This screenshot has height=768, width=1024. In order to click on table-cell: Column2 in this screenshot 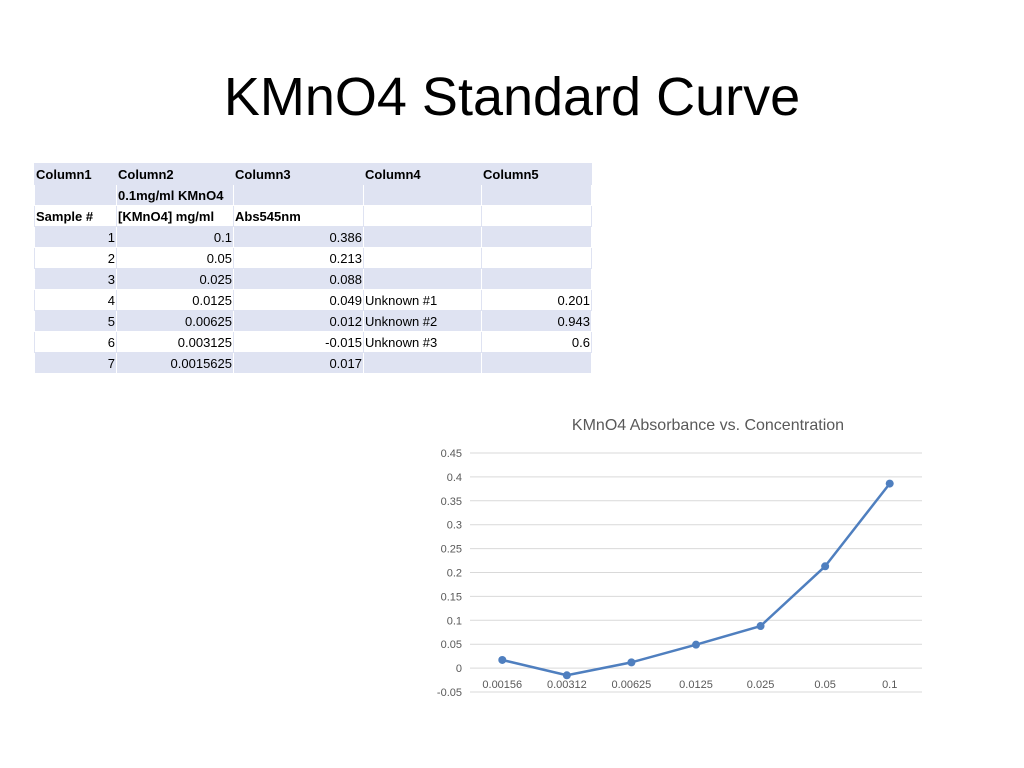, I will do `click(175, 174)`.